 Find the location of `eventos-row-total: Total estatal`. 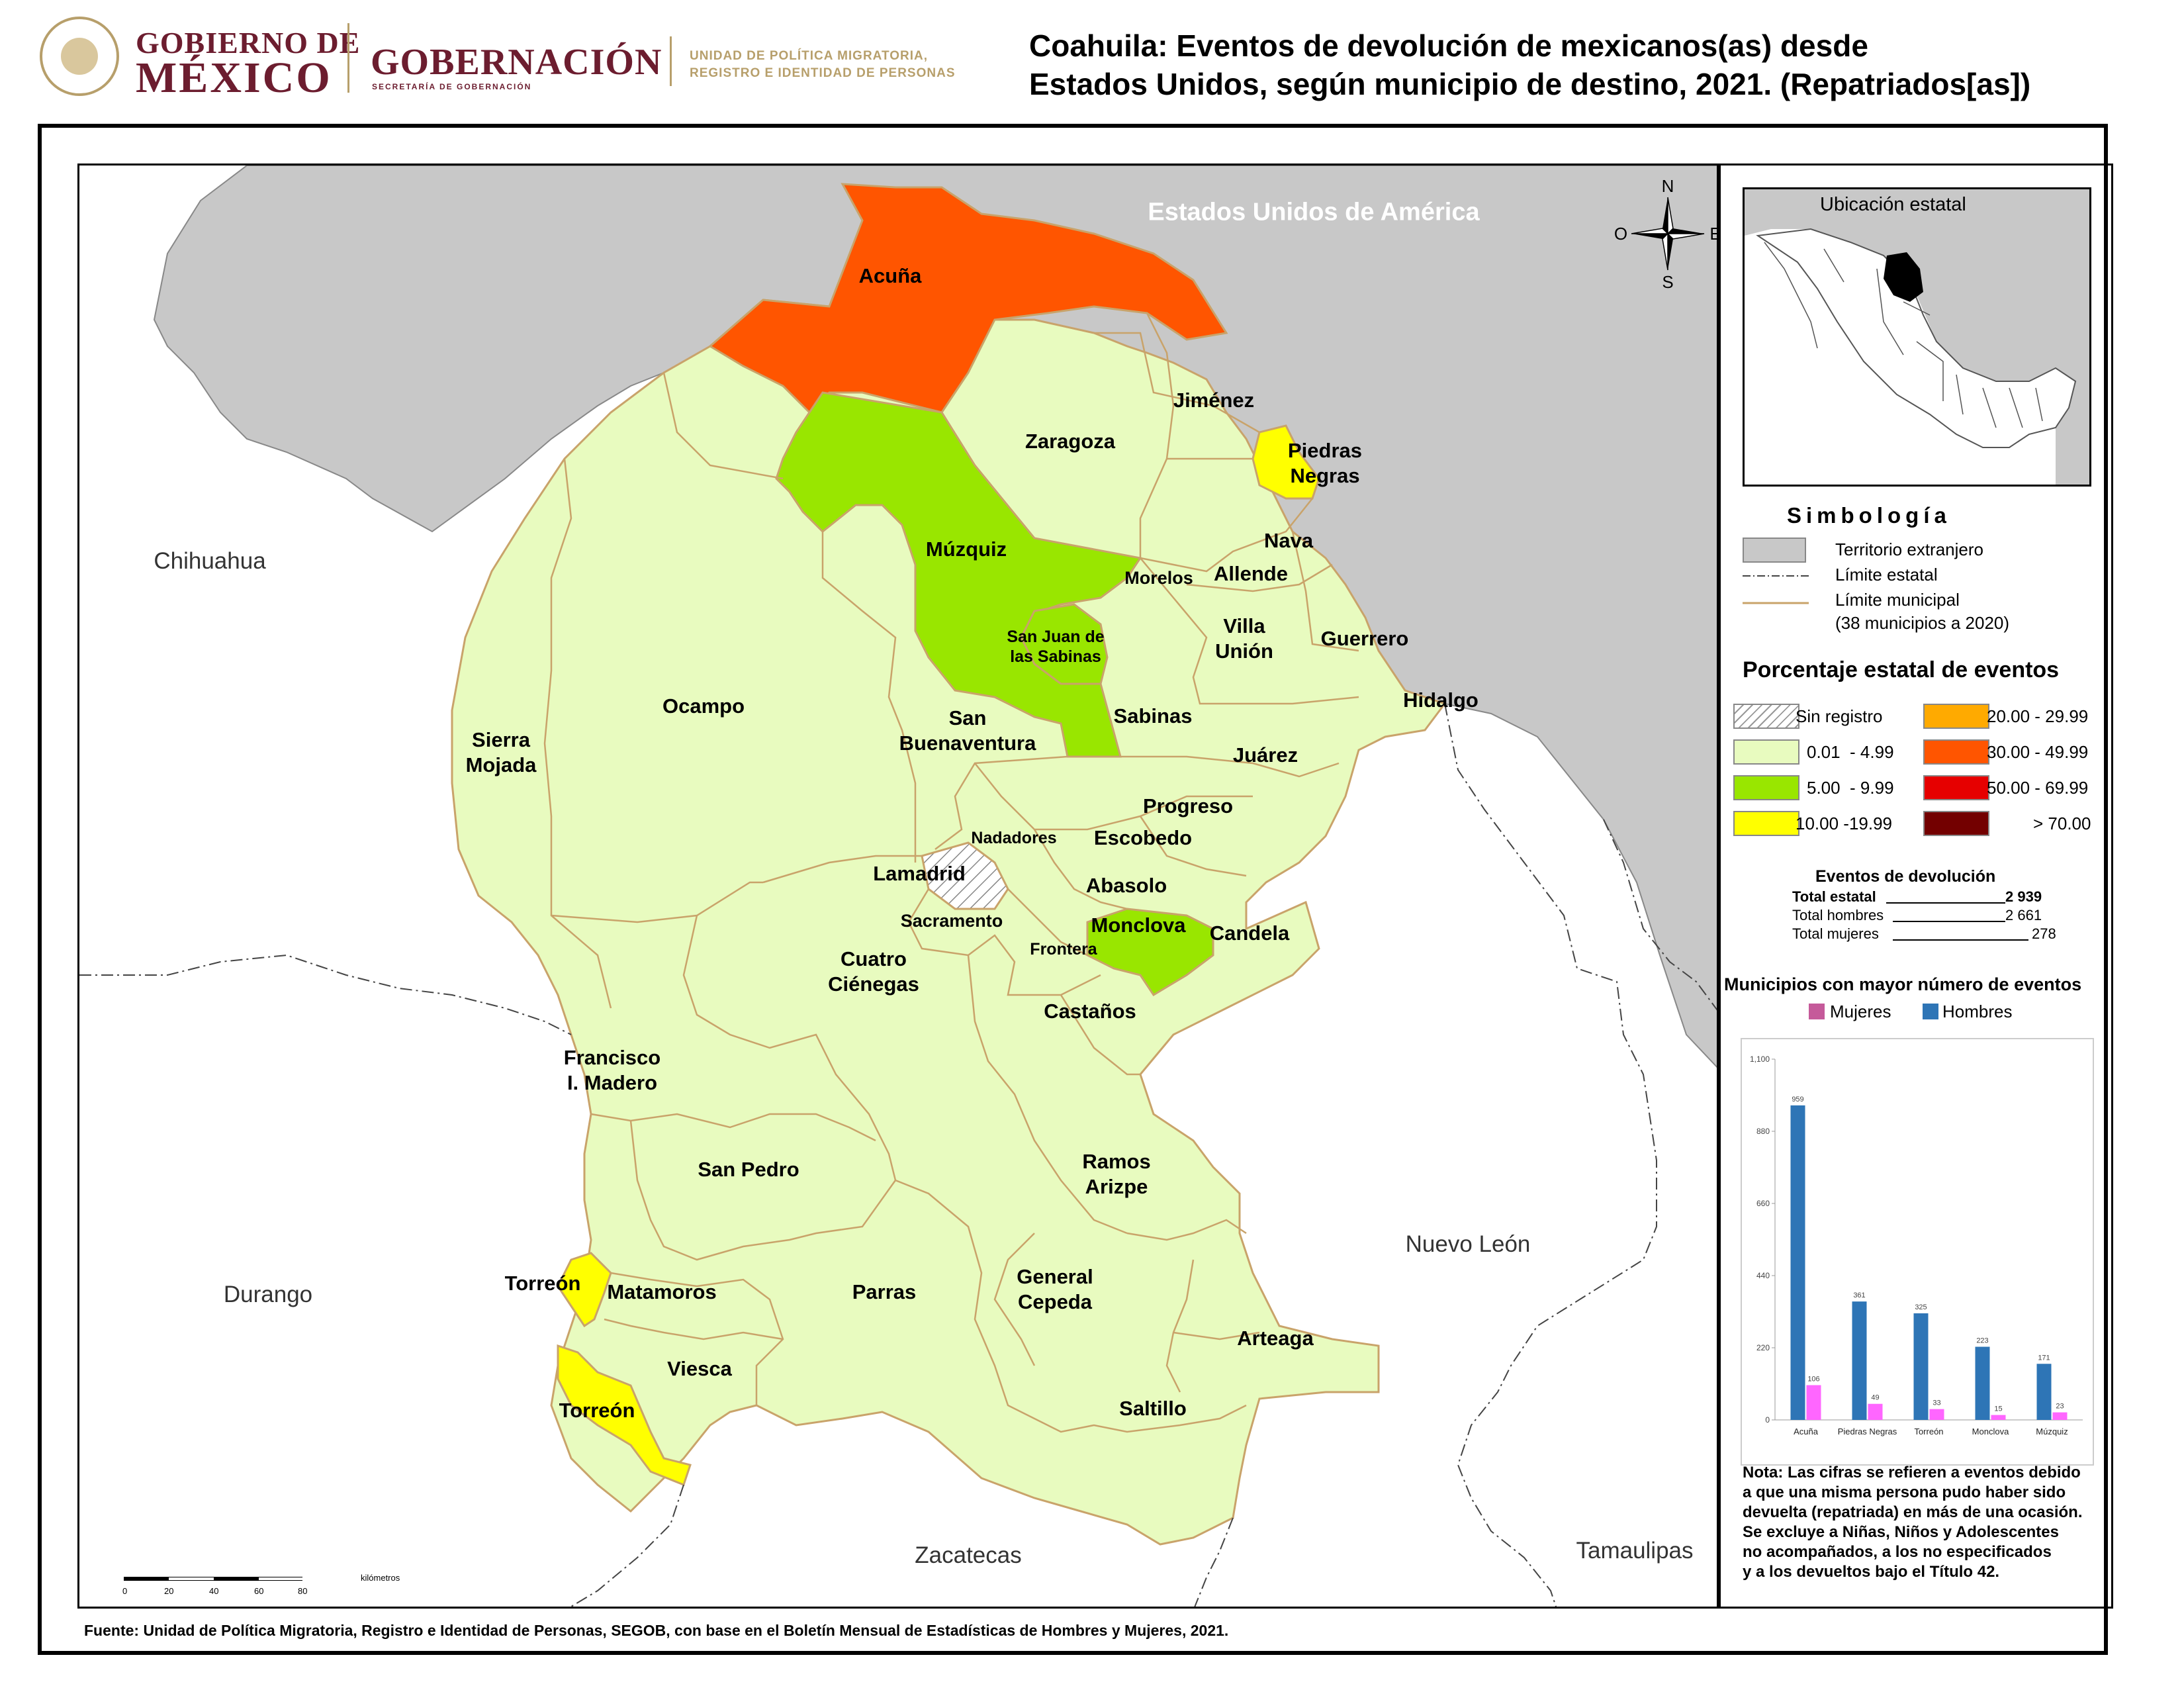

eventos-row-total: Total estatal is located at coordinates (1834, 897).